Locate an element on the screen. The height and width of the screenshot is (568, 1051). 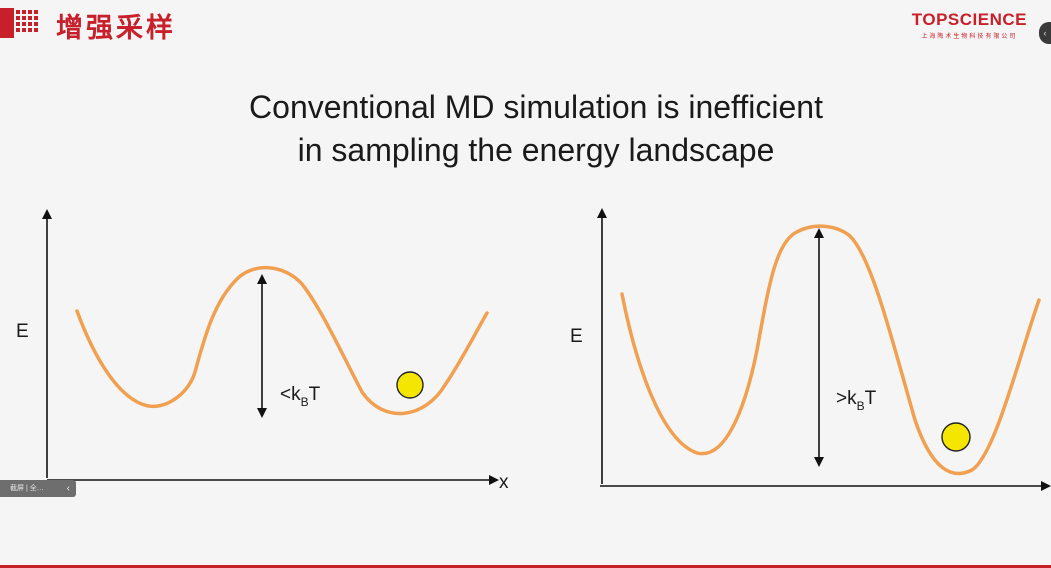
right-y-axis-label: E is located at coordinates (576, 336).